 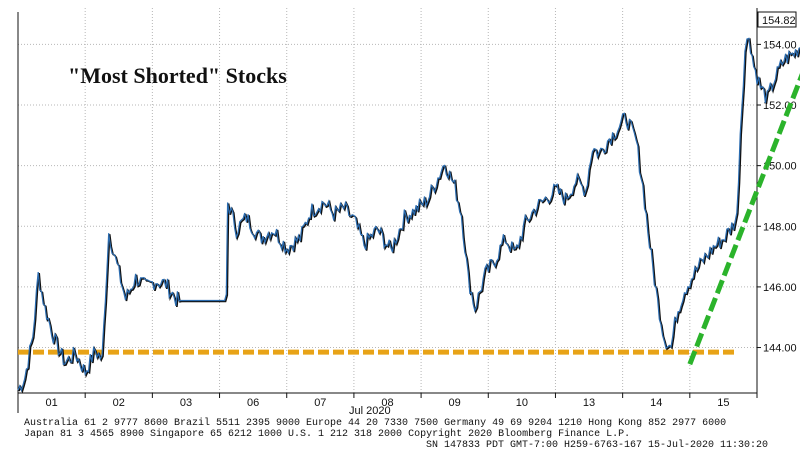 I want to click on x-tick-label: 08, so click(x=387, y=403).